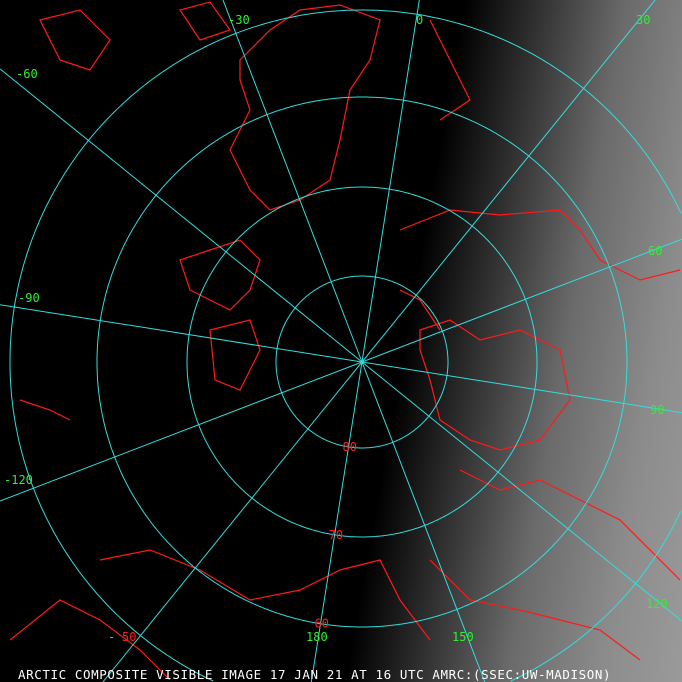  What do you see at coordinates (555, 565) in the screenshot?
I see `coastline-siberia` at bounding box center [555, 565].